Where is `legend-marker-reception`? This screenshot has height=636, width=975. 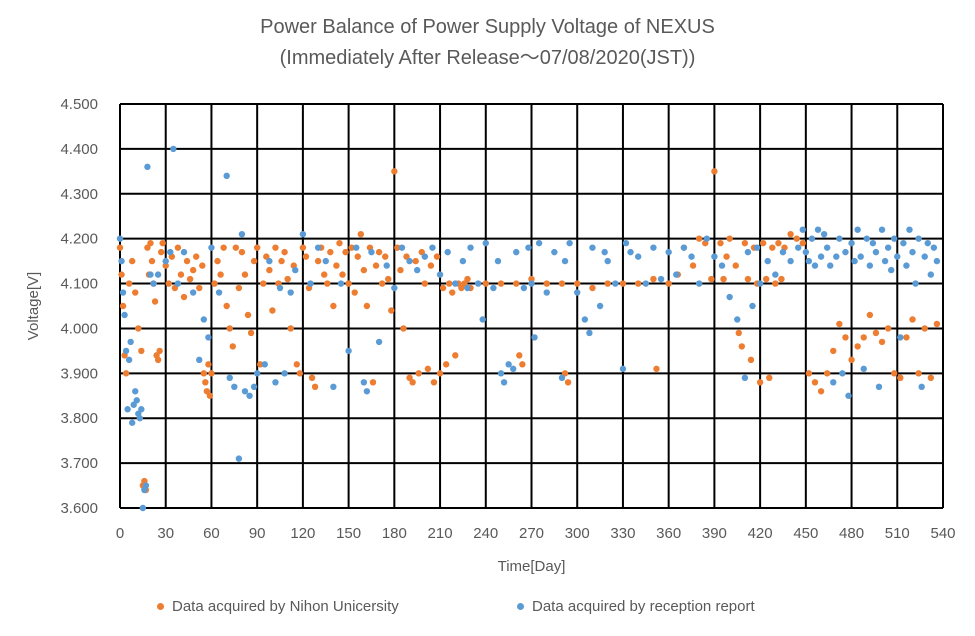
legend-marker-reception is located at coordinates (520, 606).